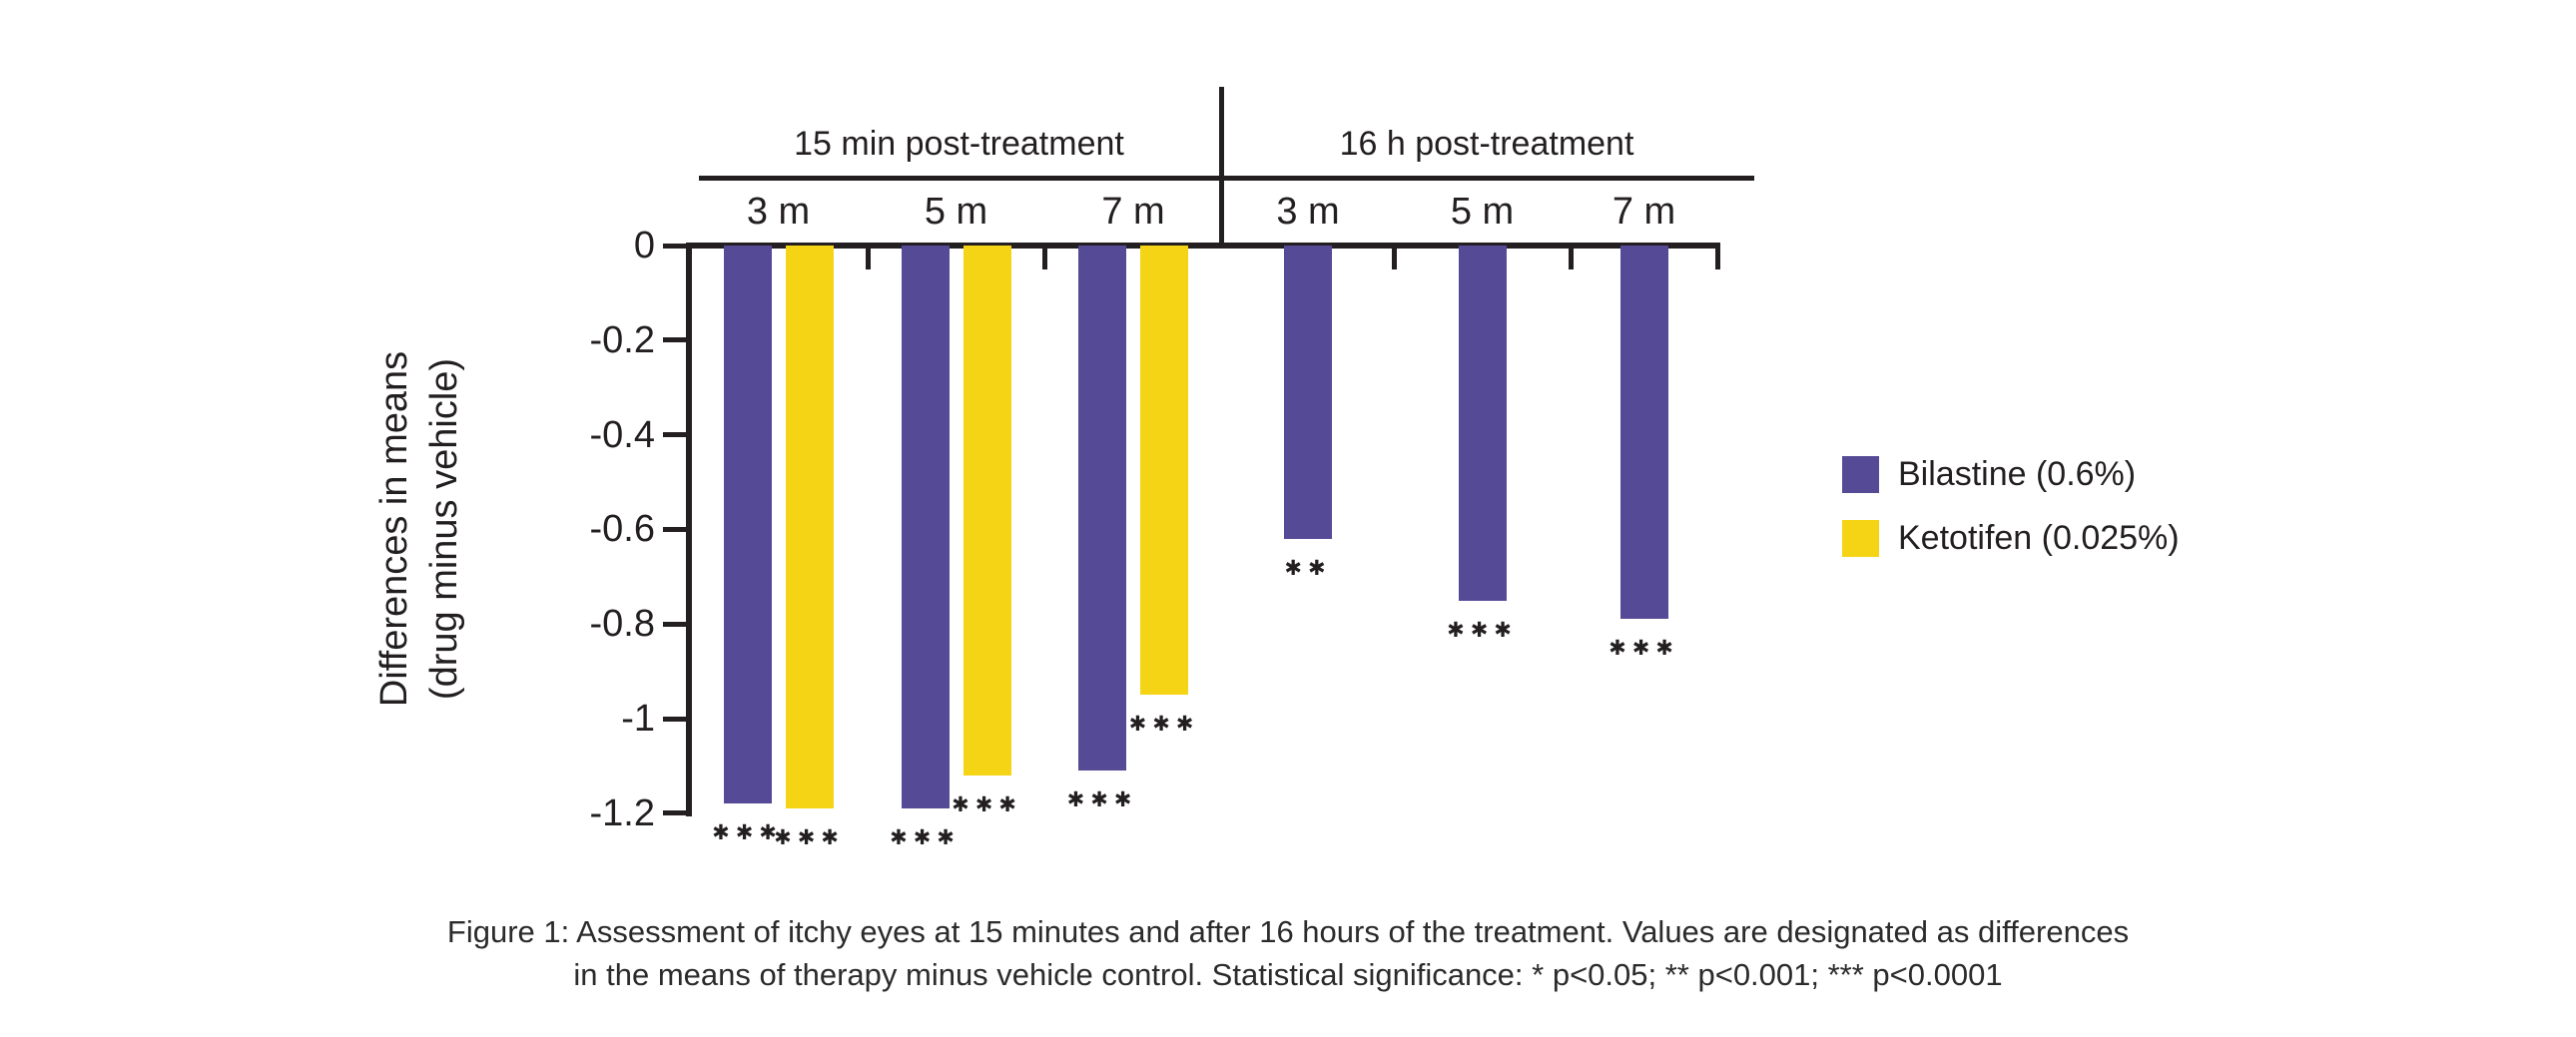 This screenshot has height=1037, width=2576. I want to click on group-header-rule, so click(1226, 179).